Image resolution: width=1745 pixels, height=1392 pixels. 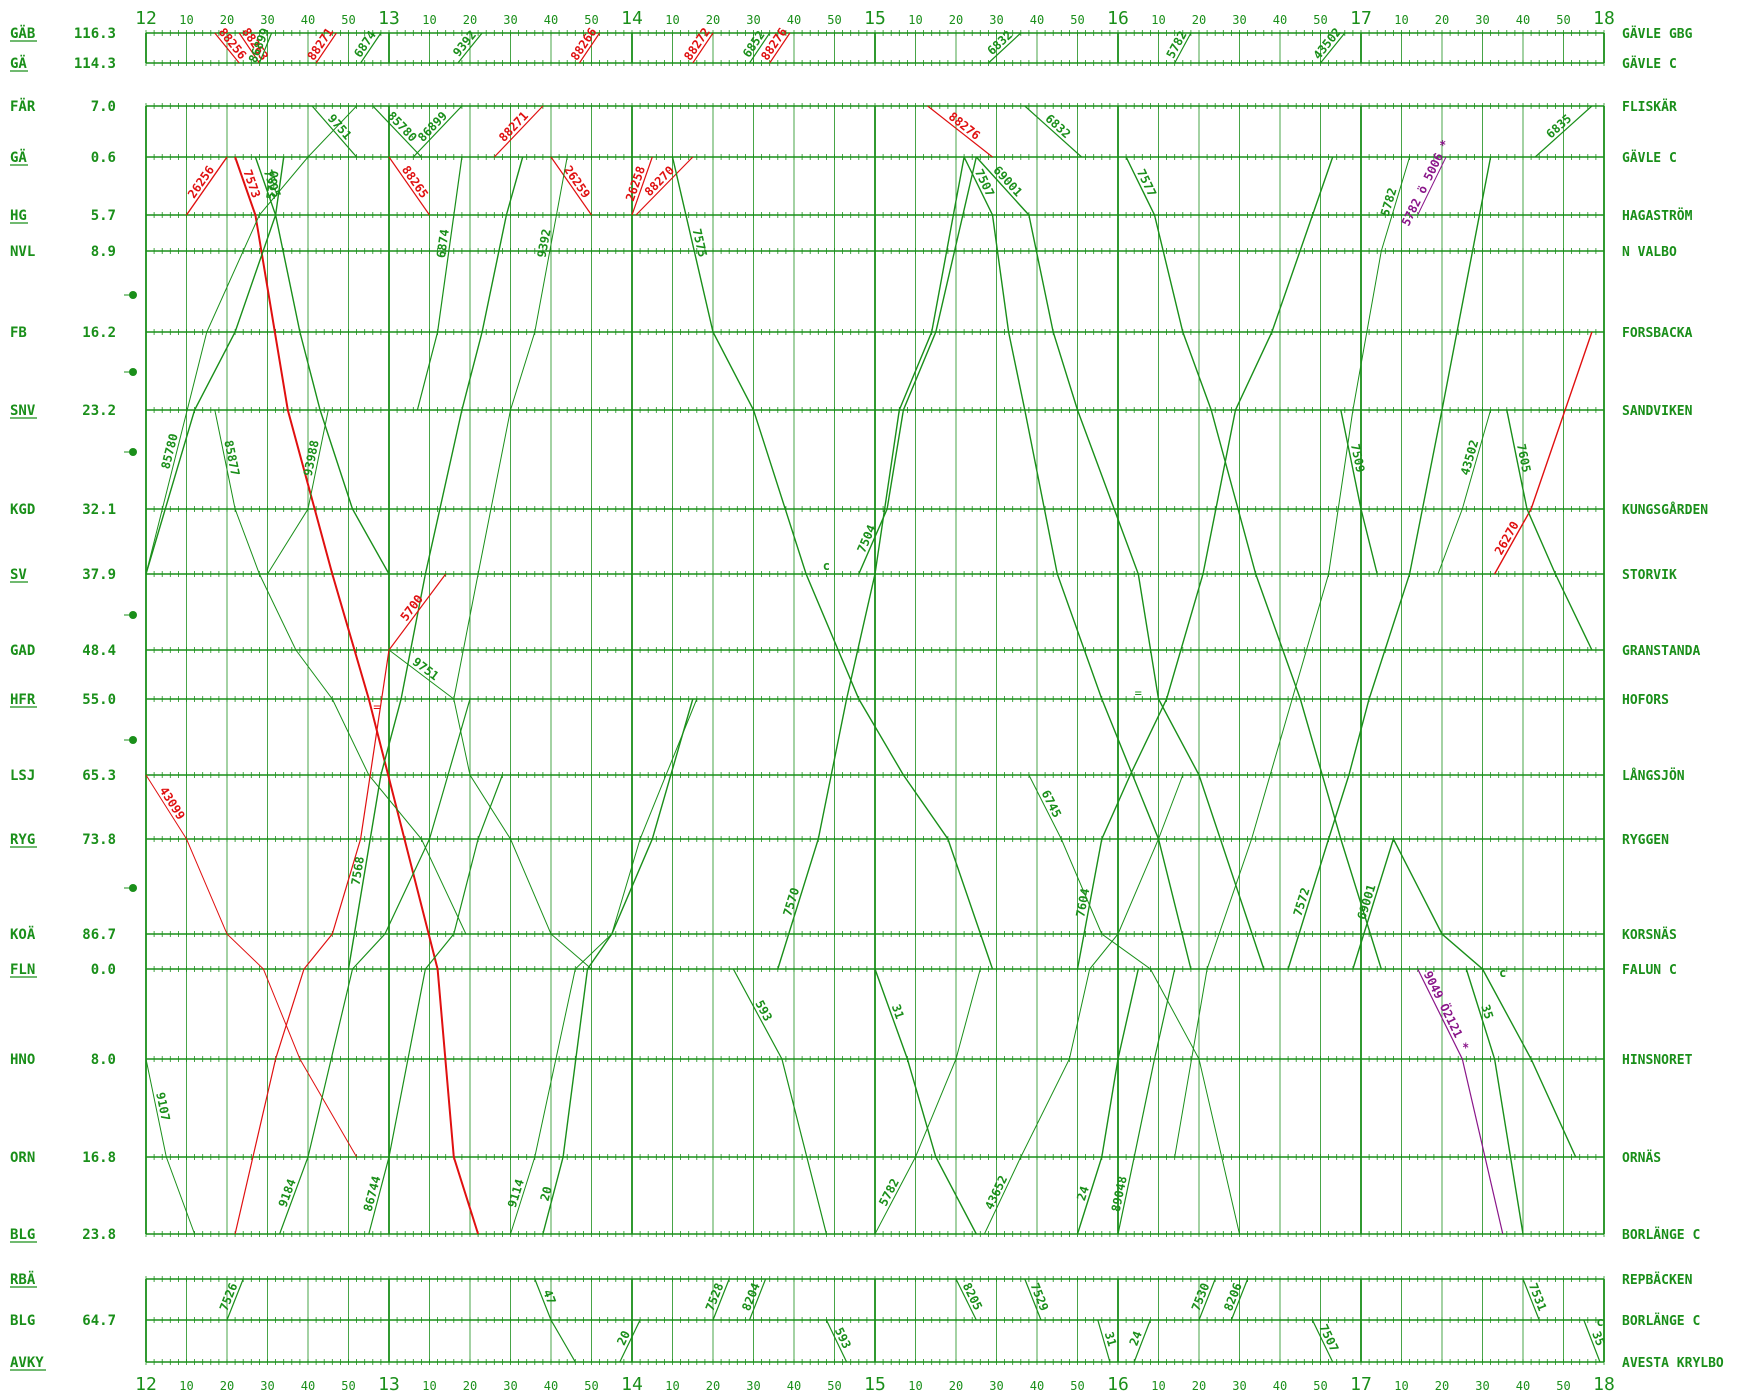 What do you see at coordinates (18, 333) in the screenshot?
I see `station-code: FB` at bounding box center [18, 333].